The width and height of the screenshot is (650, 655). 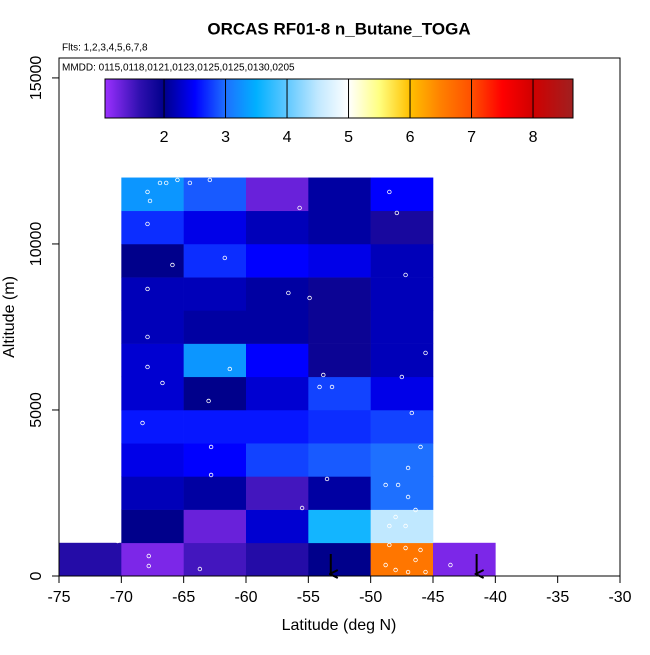 I want to click on x-tick-label: -40, so click(x=495, y=597).